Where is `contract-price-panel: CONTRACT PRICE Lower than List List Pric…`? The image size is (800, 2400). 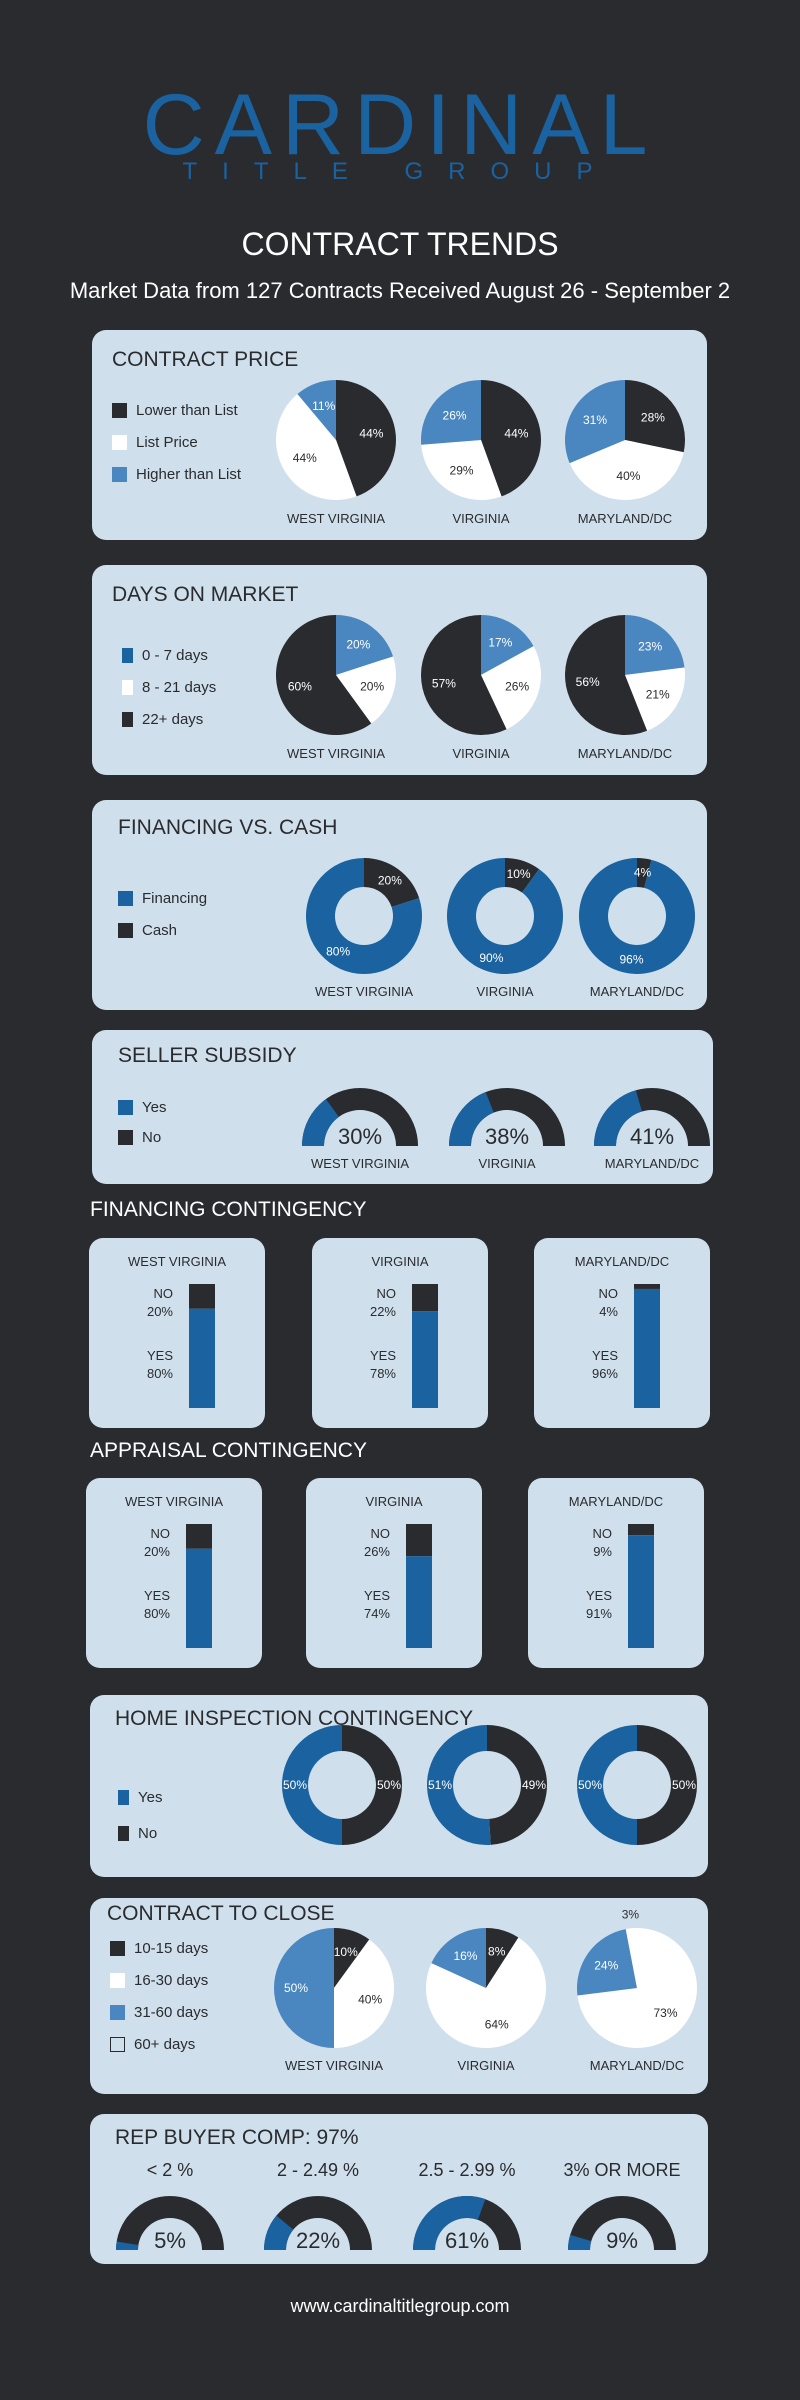
contract-price-panel: CONTRACT PRICE Lower than List List Pric… is located at coordinates (399, 435).